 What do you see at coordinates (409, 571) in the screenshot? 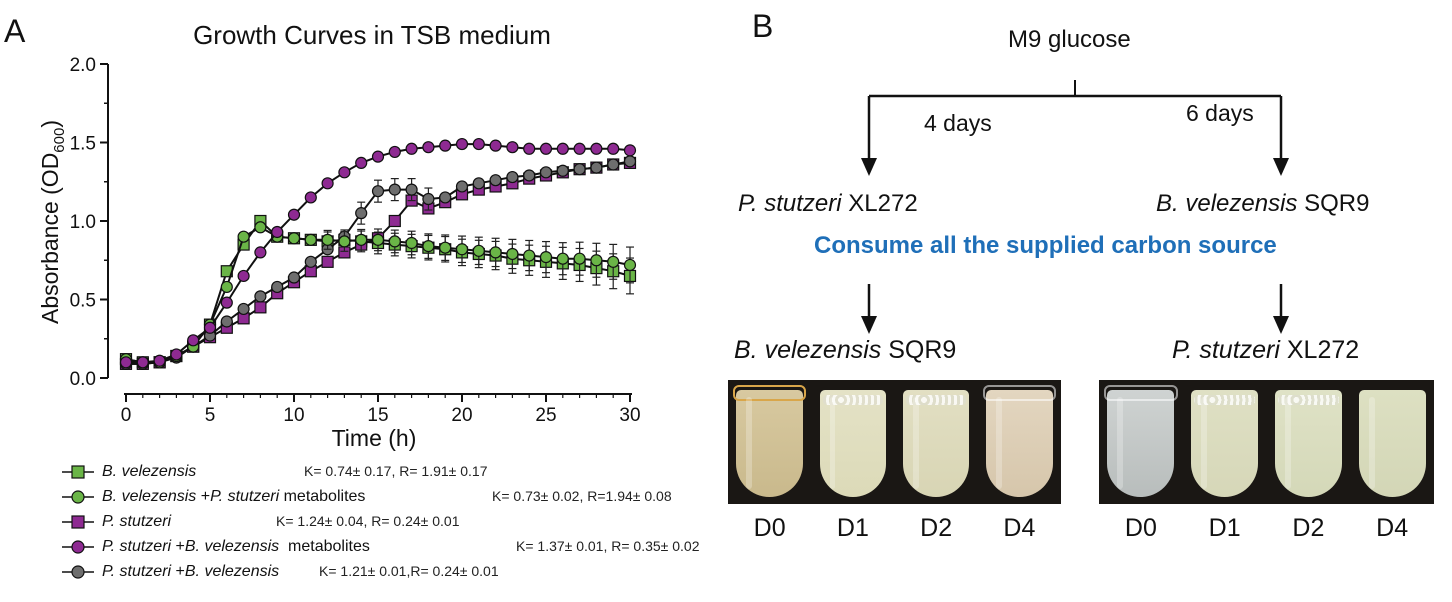
I see `legend-stats: K= 1.21± 0.01,R= 0.24± 0.01` at bounding box center [409, 571].